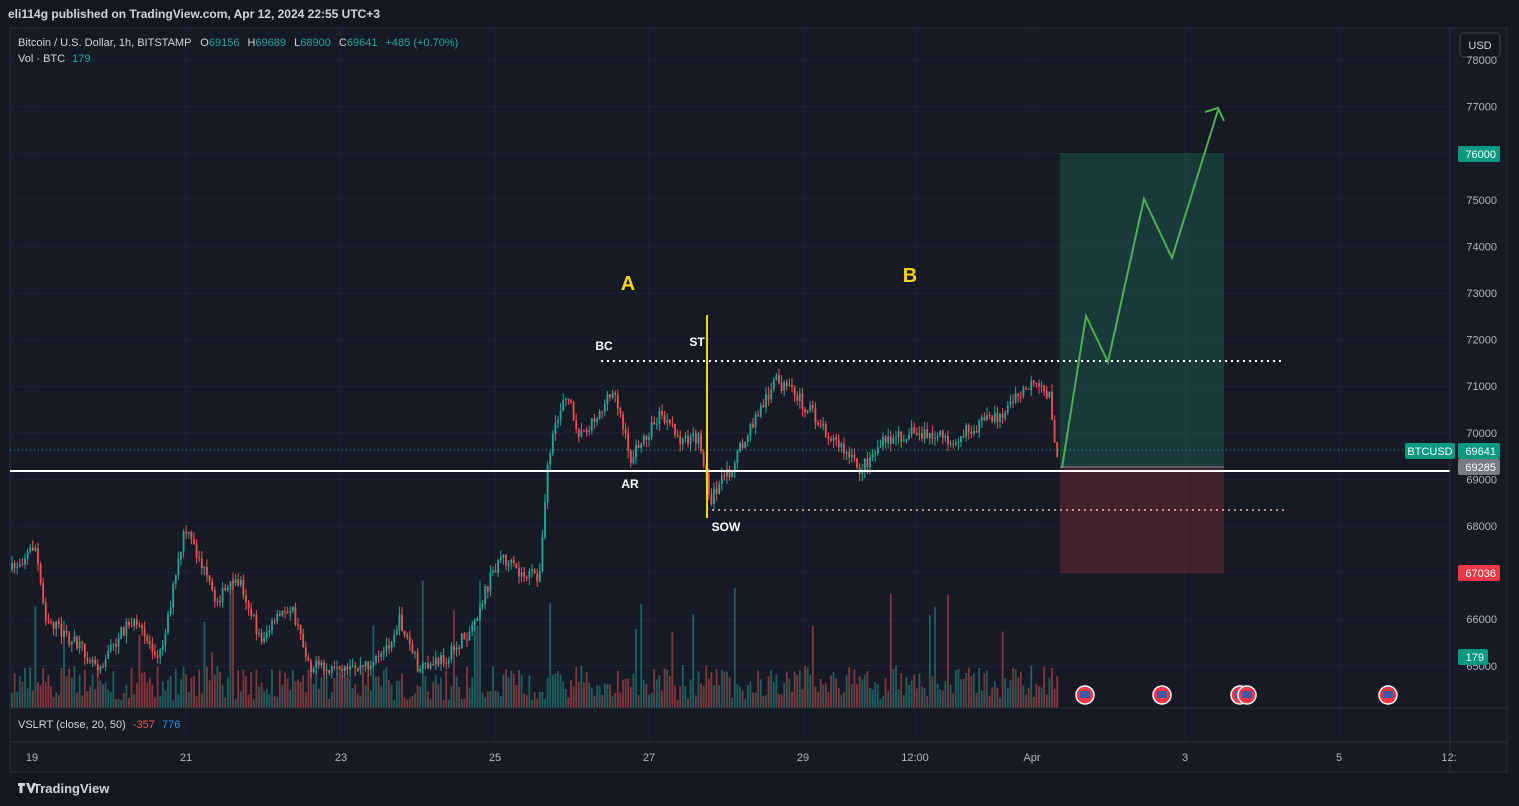 Image resolution: width=1519 pixels, height=806 pixels. I want to click on price-label: 77000, so click(1481, 108).